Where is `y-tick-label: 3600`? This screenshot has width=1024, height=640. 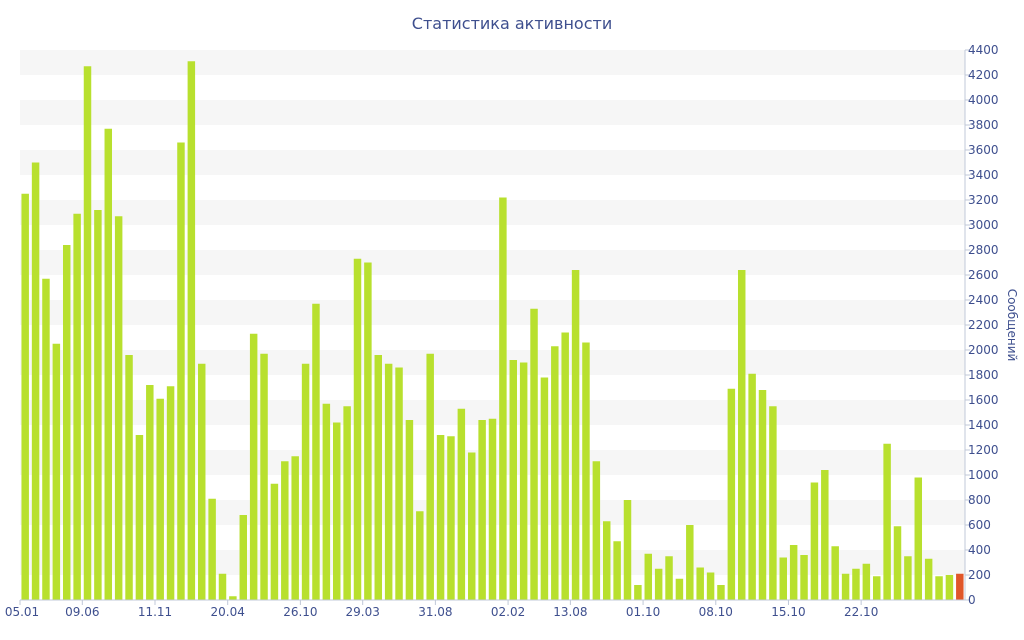 y-tick-label: 3600 is located at coordinates (983, 150).